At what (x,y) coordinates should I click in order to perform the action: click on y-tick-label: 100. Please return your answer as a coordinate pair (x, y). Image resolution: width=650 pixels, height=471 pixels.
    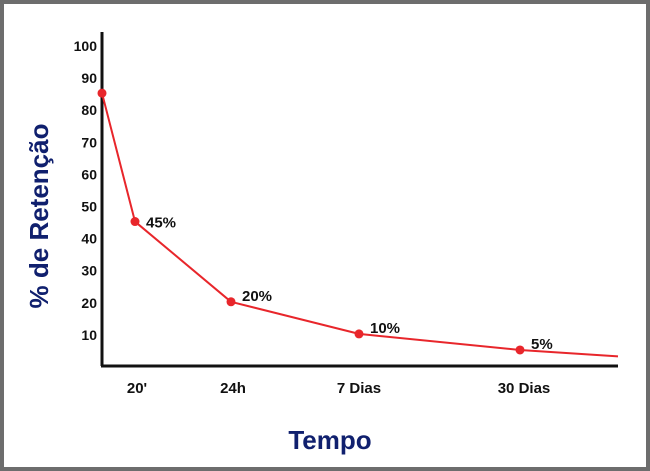
    Looking at the image, I should click on (86, 46).